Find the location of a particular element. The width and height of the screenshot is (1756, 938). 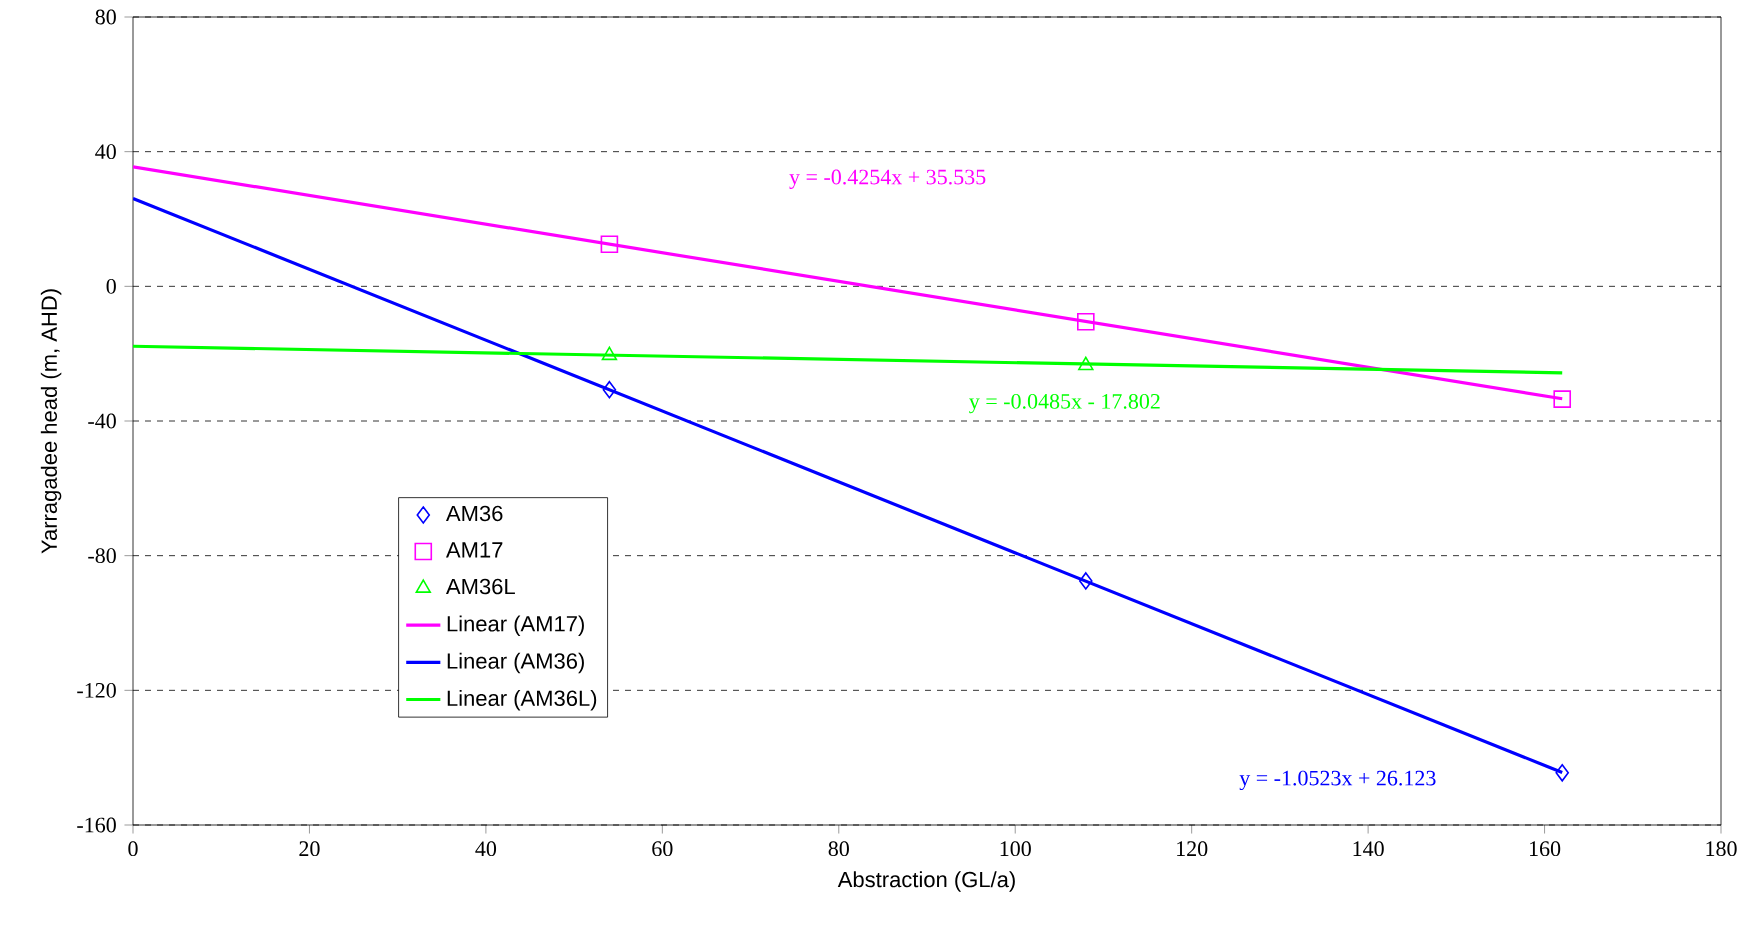

y-tick-label: 0 is located at coordinates (111, 286).